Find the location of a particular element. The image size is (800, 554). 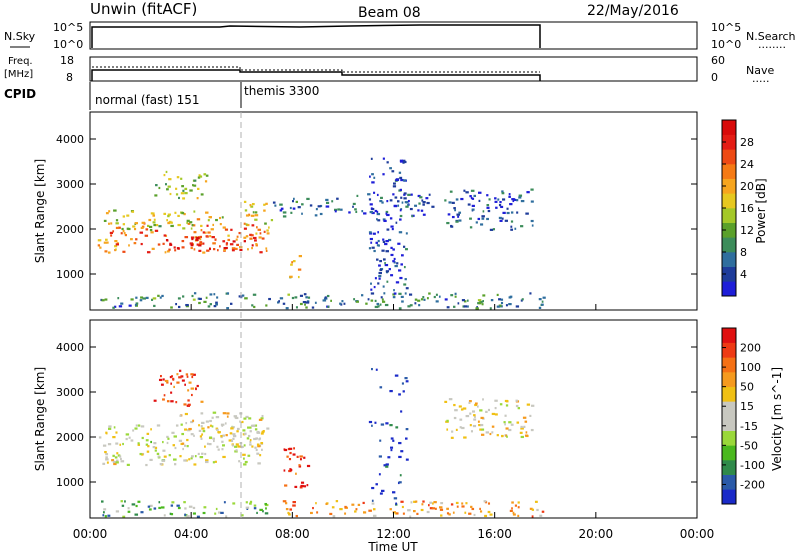

colorbar-tick-label: 28 is located at coordinates (747, 142).